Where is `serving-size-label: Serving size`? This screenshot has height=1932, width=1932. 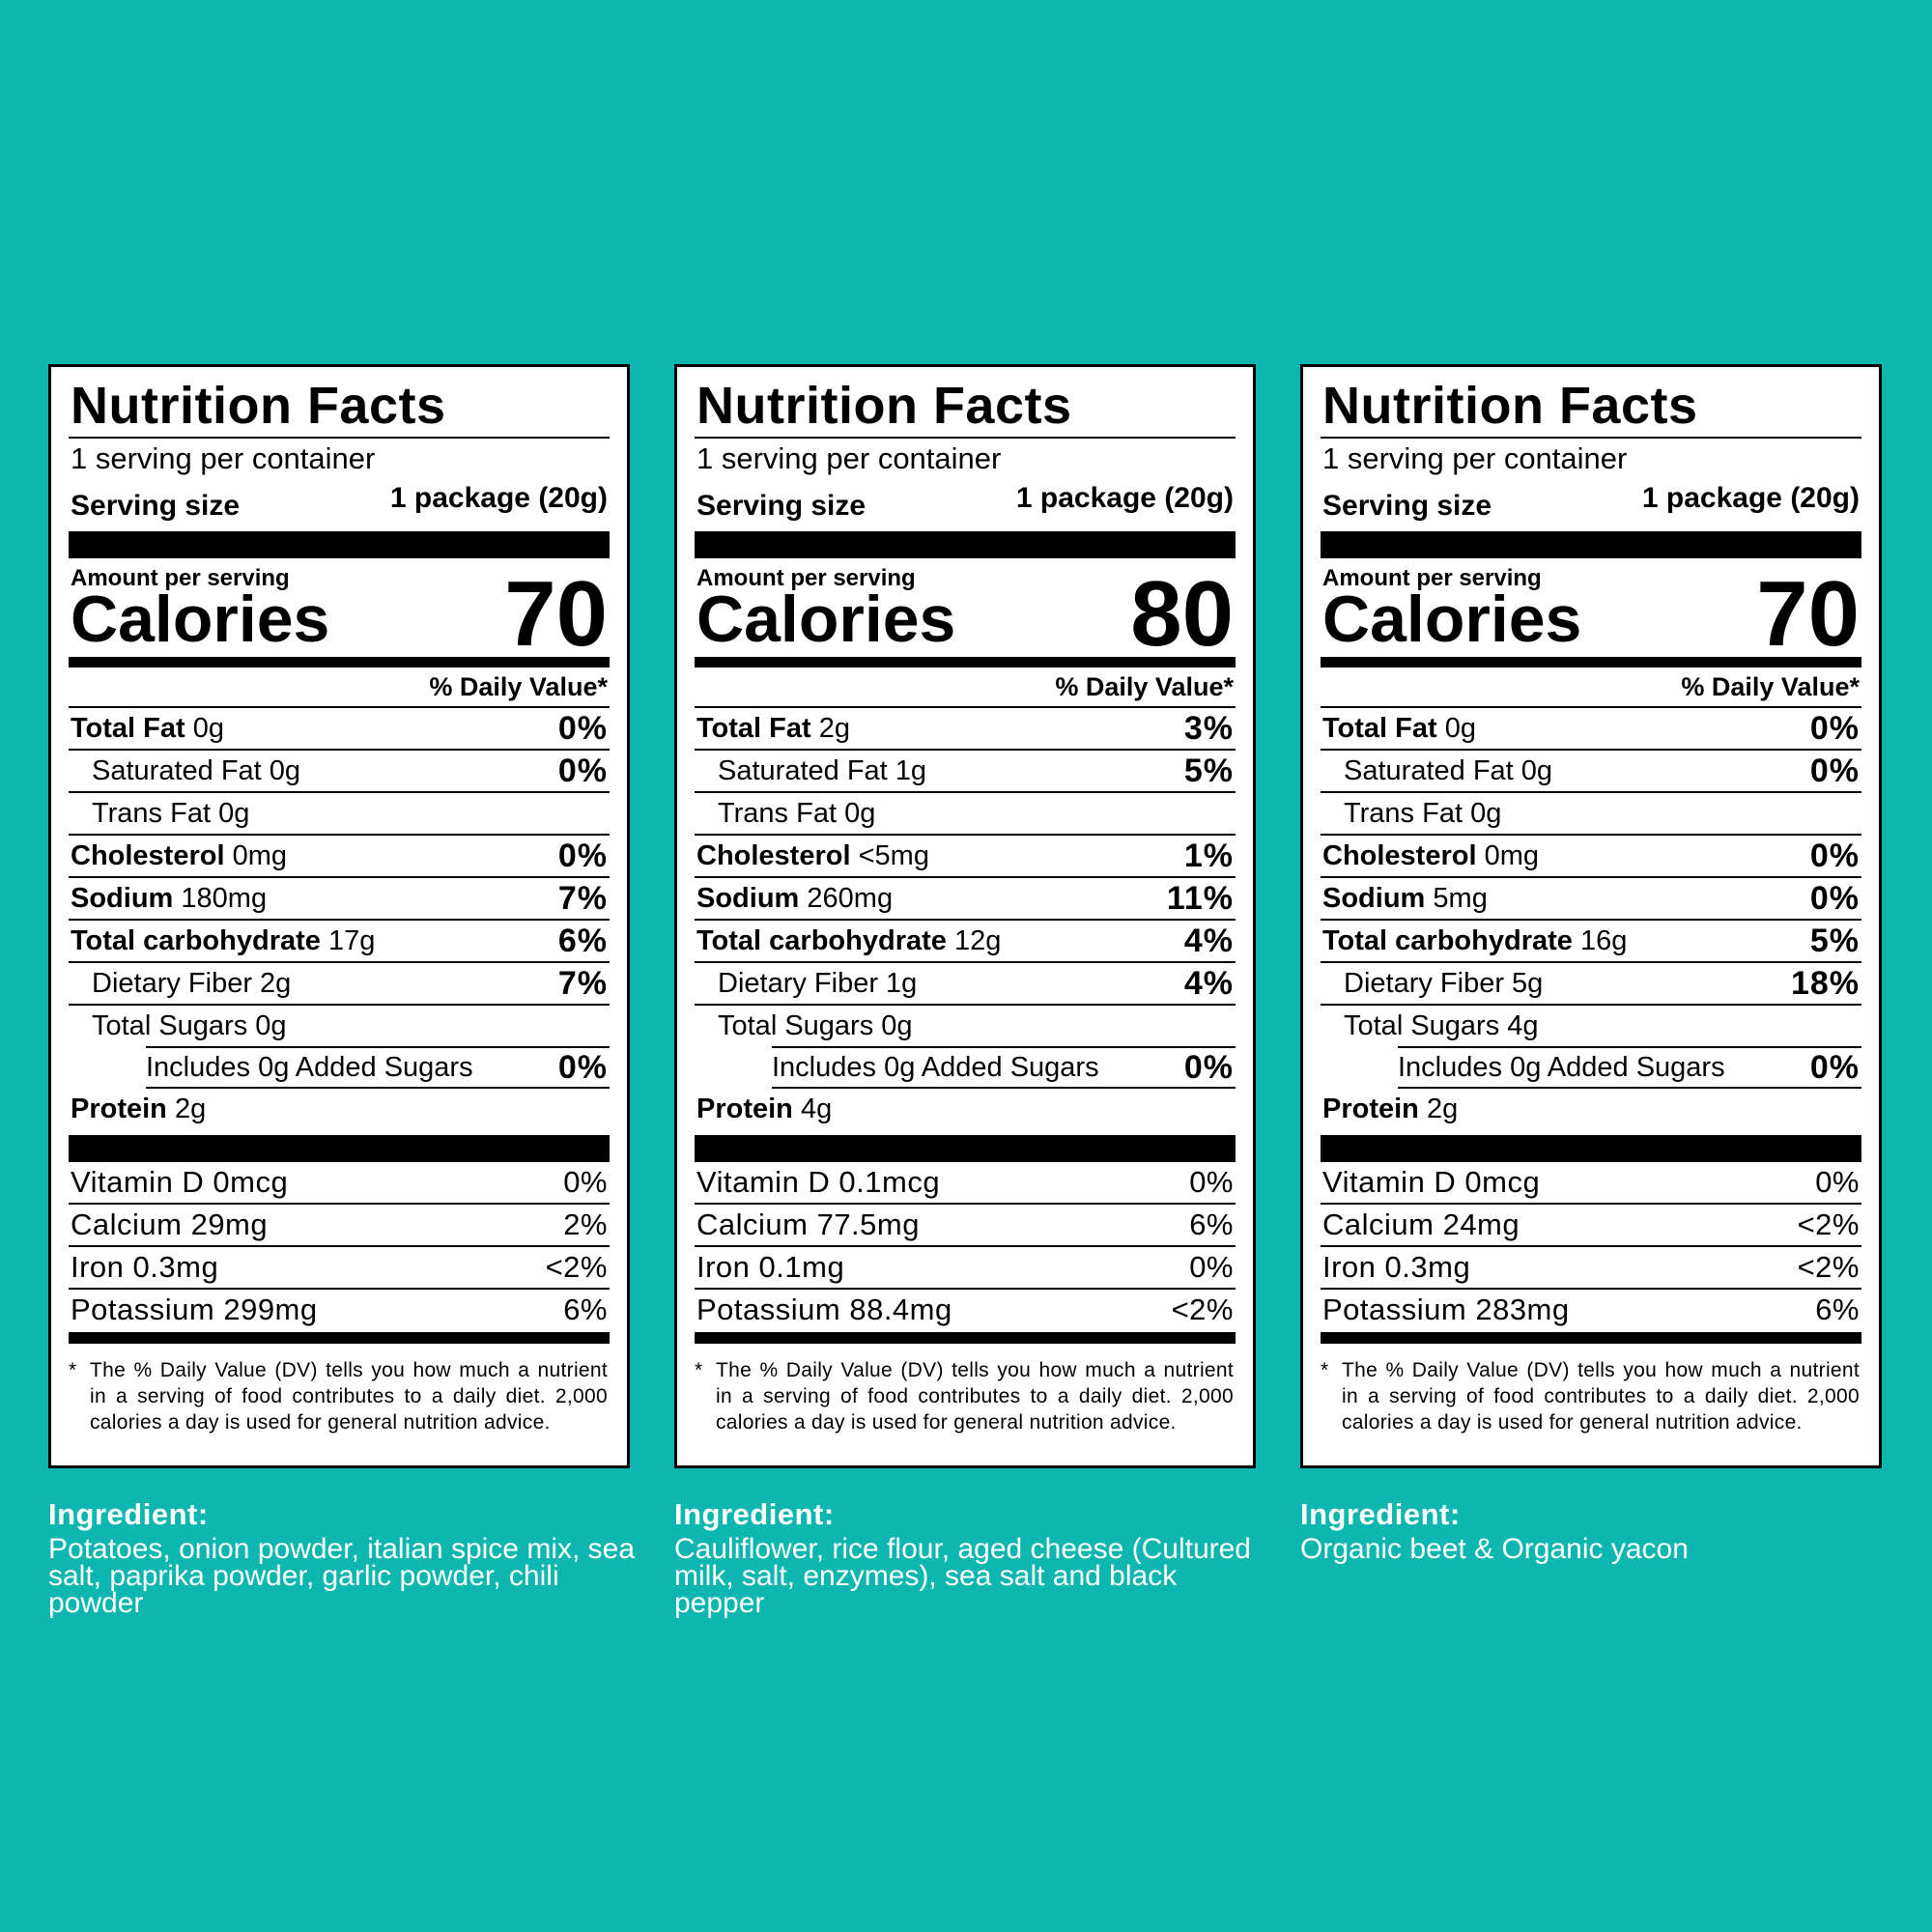 serving-size-label: Serving size is located at coordinates (1407, 506).